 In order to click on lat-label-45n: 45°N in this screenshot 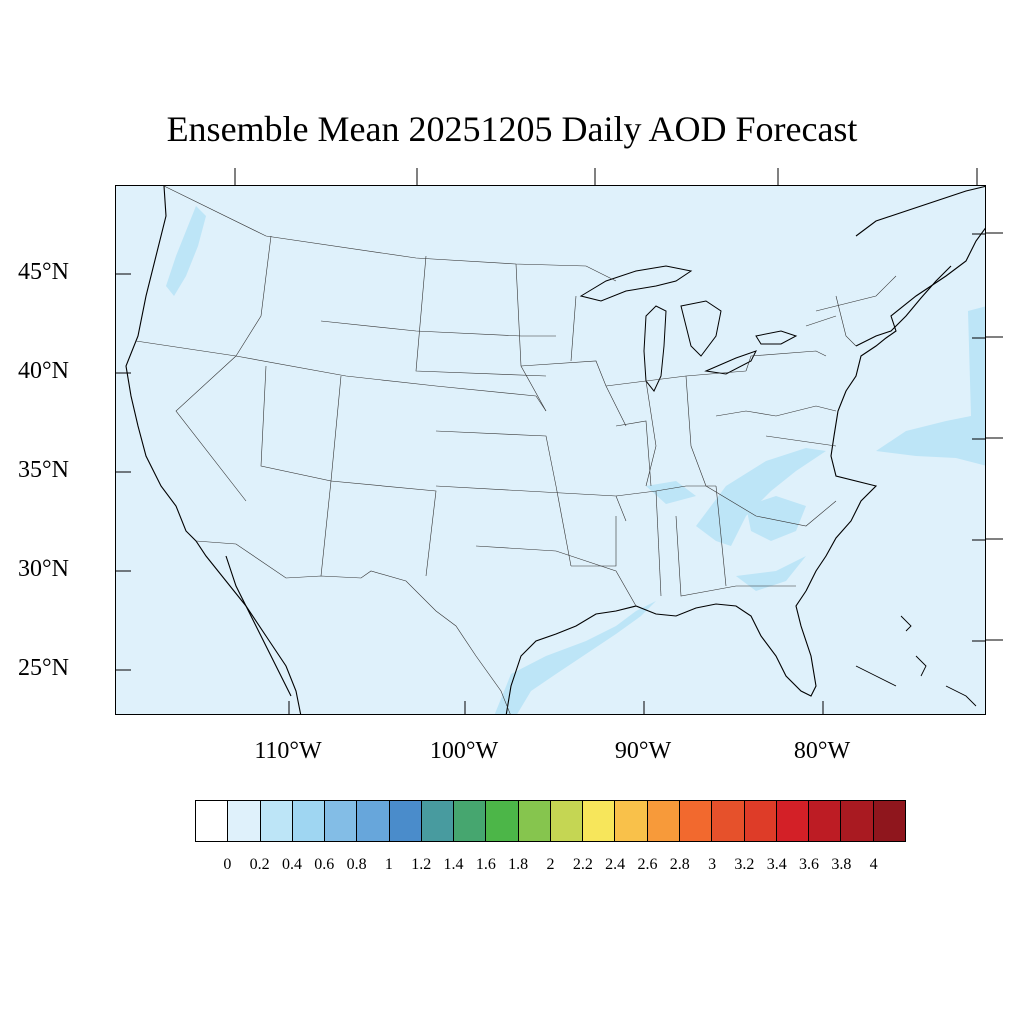, I will do `click(43, 272)`.